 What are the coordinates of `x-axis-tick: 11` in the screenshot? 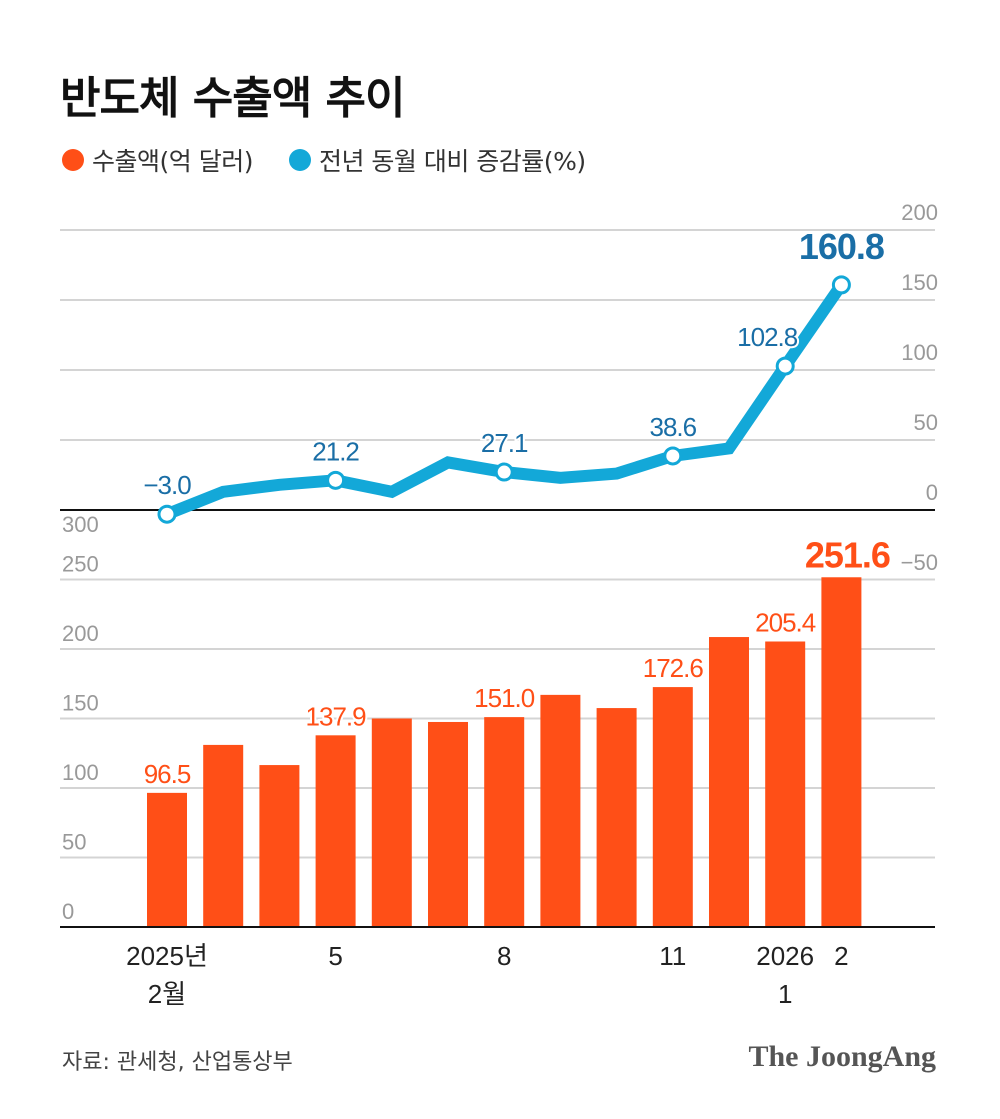 It's located at (672, 956).